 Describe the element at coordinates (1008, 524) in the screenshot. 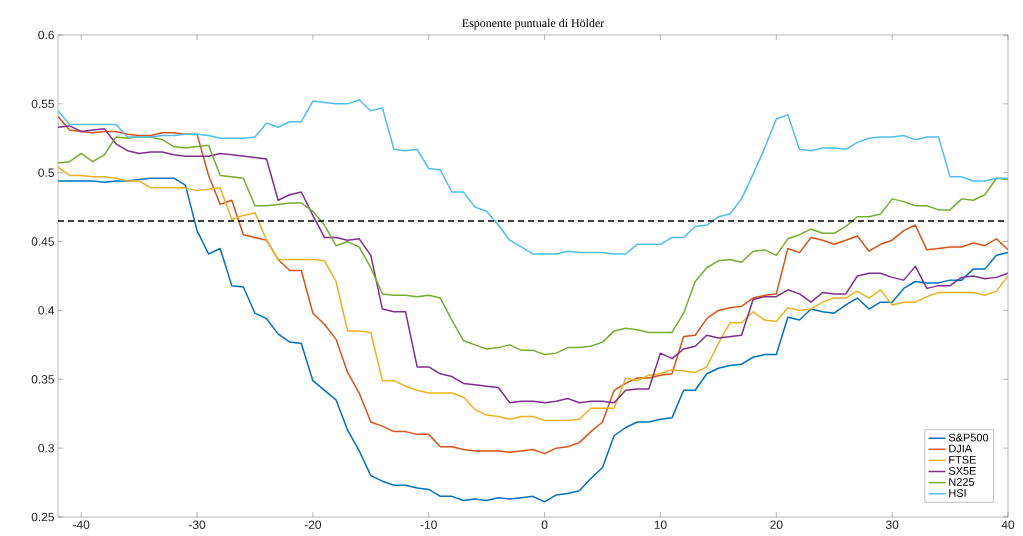

I see `x-tick-label: 40` at that location.